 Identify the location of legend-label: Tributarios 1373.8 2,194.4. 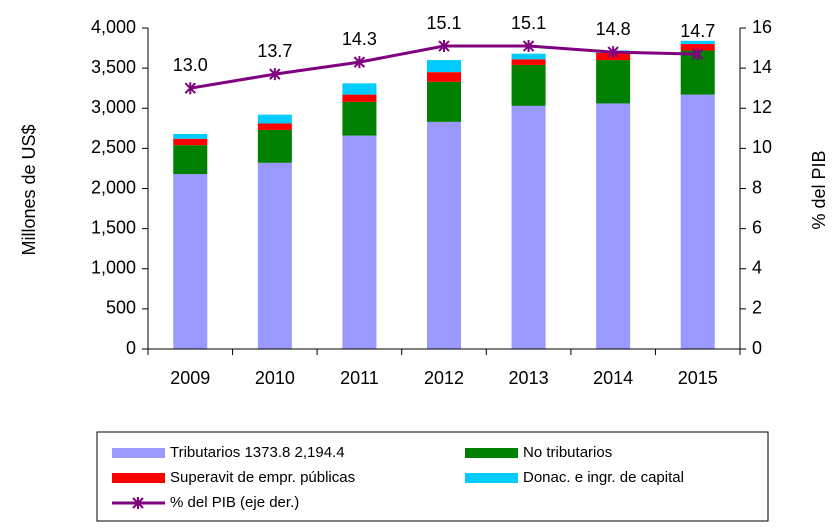
(257, 452).